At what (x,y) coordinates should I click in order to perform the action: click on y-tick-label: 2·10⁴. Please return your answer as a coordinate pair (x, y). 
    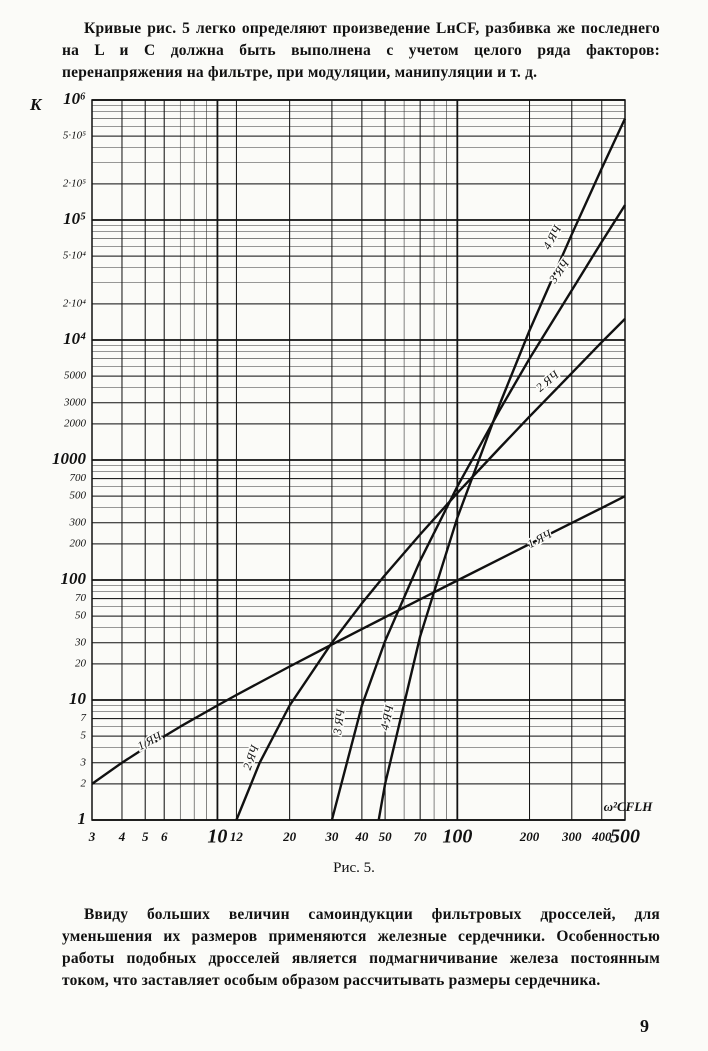
    Looking at the image, I should click on (74, 303).